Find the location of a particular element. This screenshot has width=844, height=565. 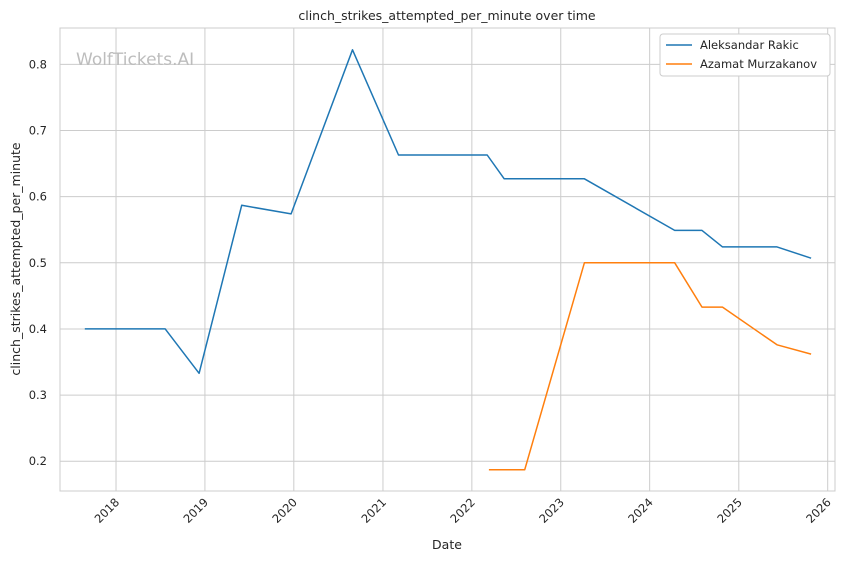

x-tick-label: 2024 is located at coordinates (640, 510).